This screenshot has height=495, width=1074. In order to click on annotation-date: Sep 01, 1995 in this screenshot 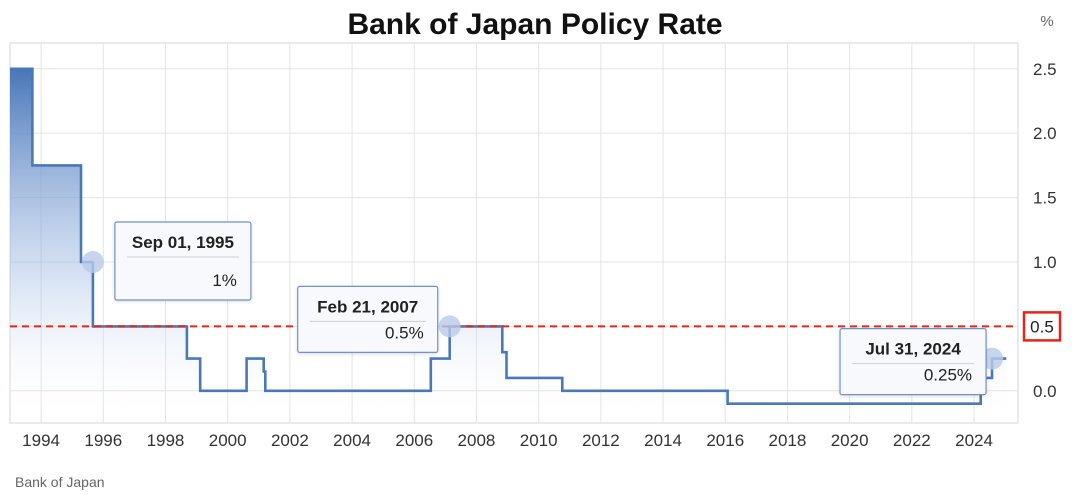, I will do `click(183, 242)`.